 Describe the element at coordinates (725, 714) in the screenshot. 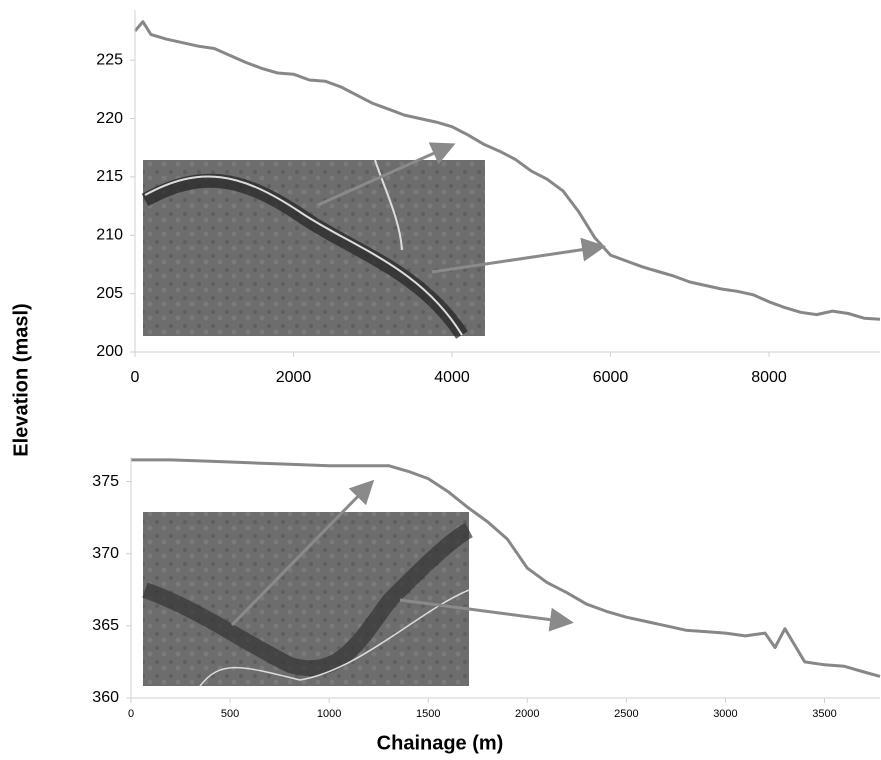

I see `x-tick-label: 3000` at that location.